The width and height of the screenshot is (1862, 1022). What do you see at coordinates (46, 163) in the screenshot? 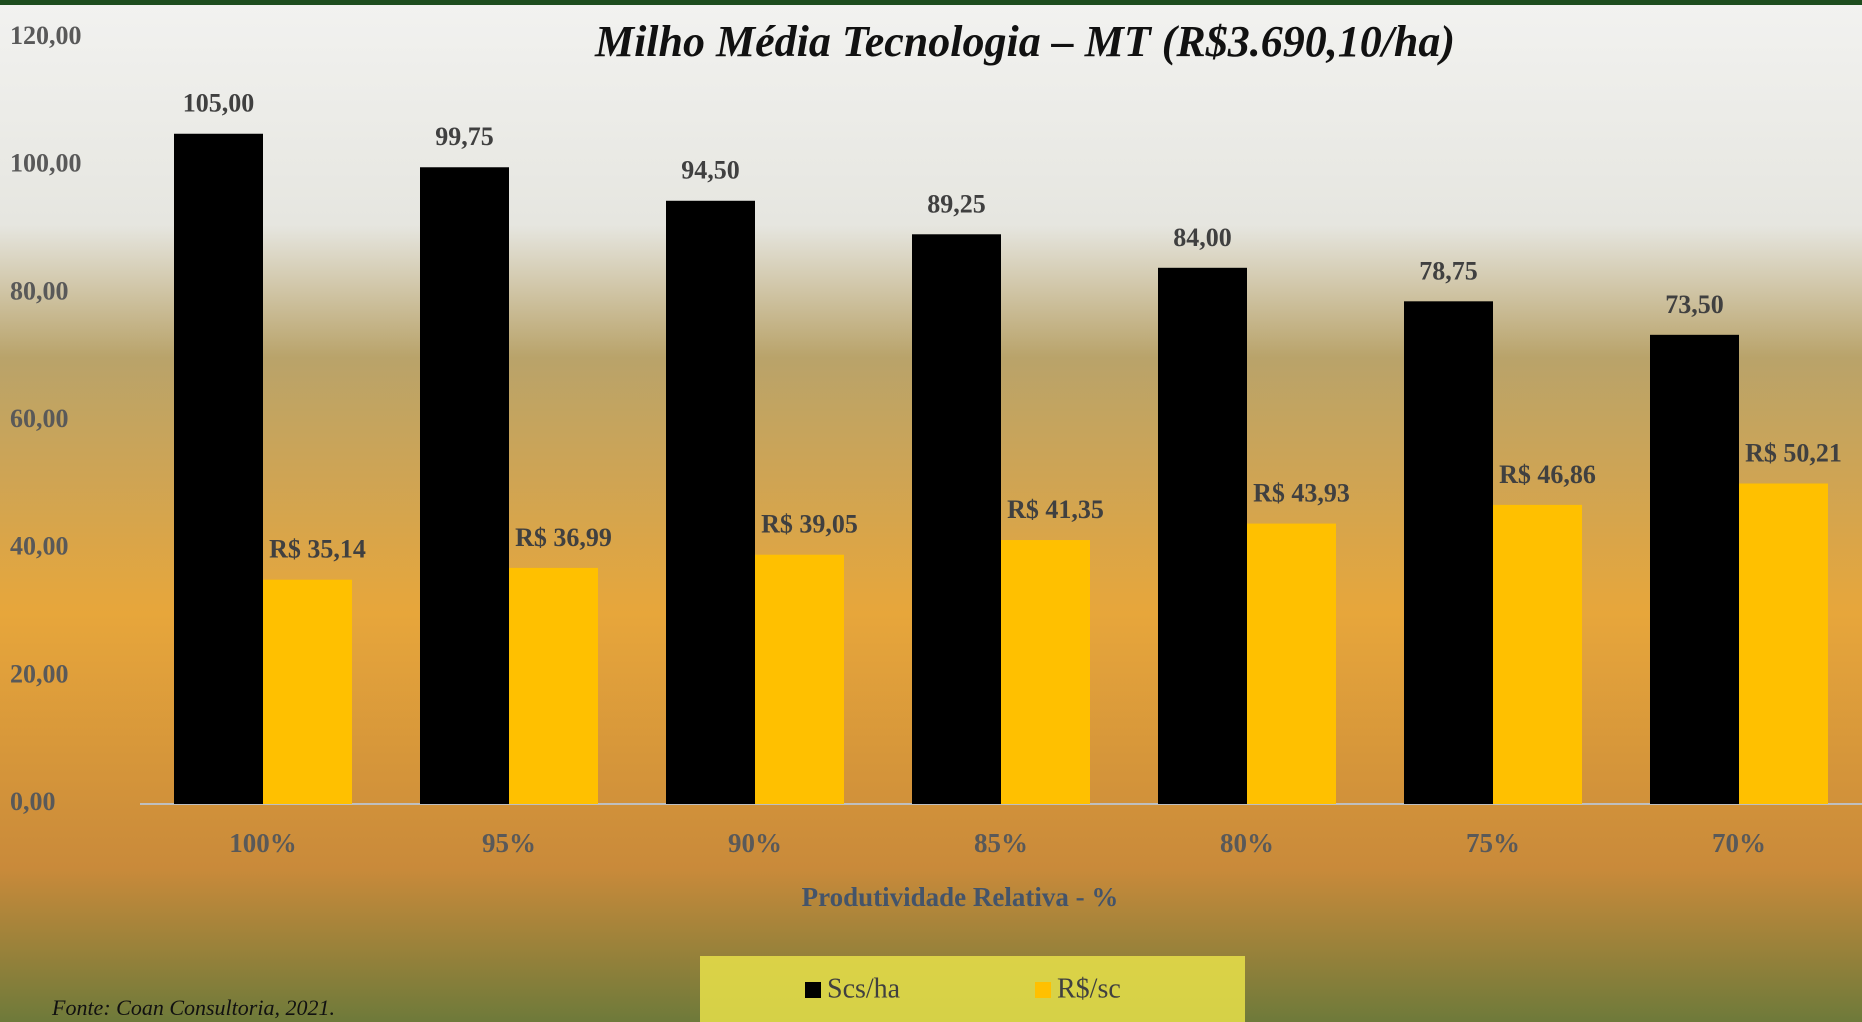
I see `y-tick-label: 100,00` at bounding box center [46, 163].